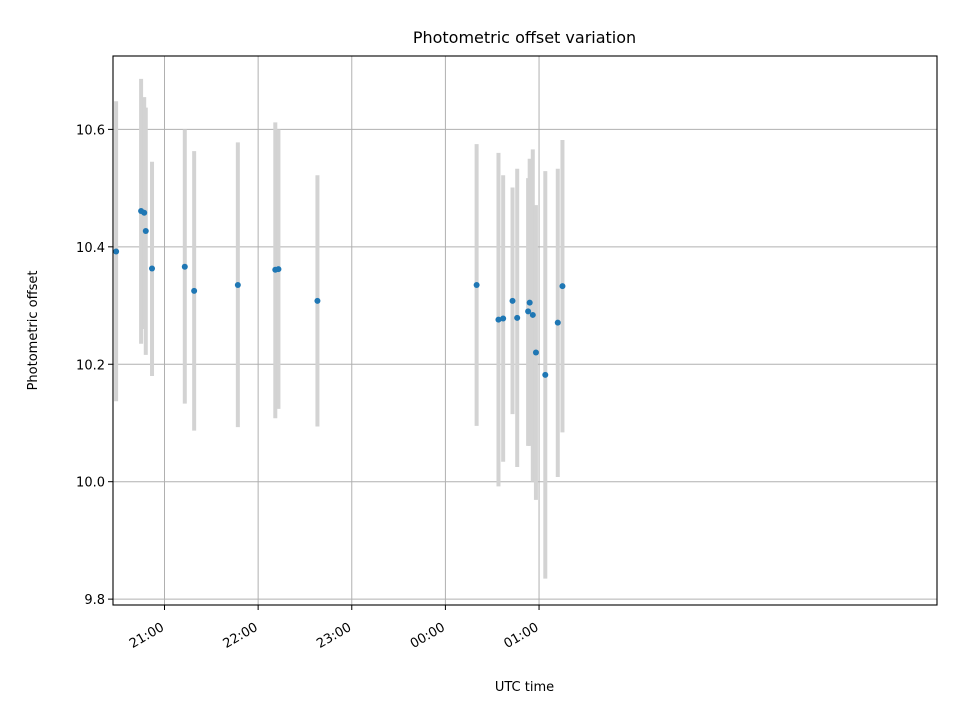 The height and width of the screenshot is (720, 960). Describe the element at coordinates (90, 248) in the screenshot. I see `y-tick-label: 10.4` at that location.